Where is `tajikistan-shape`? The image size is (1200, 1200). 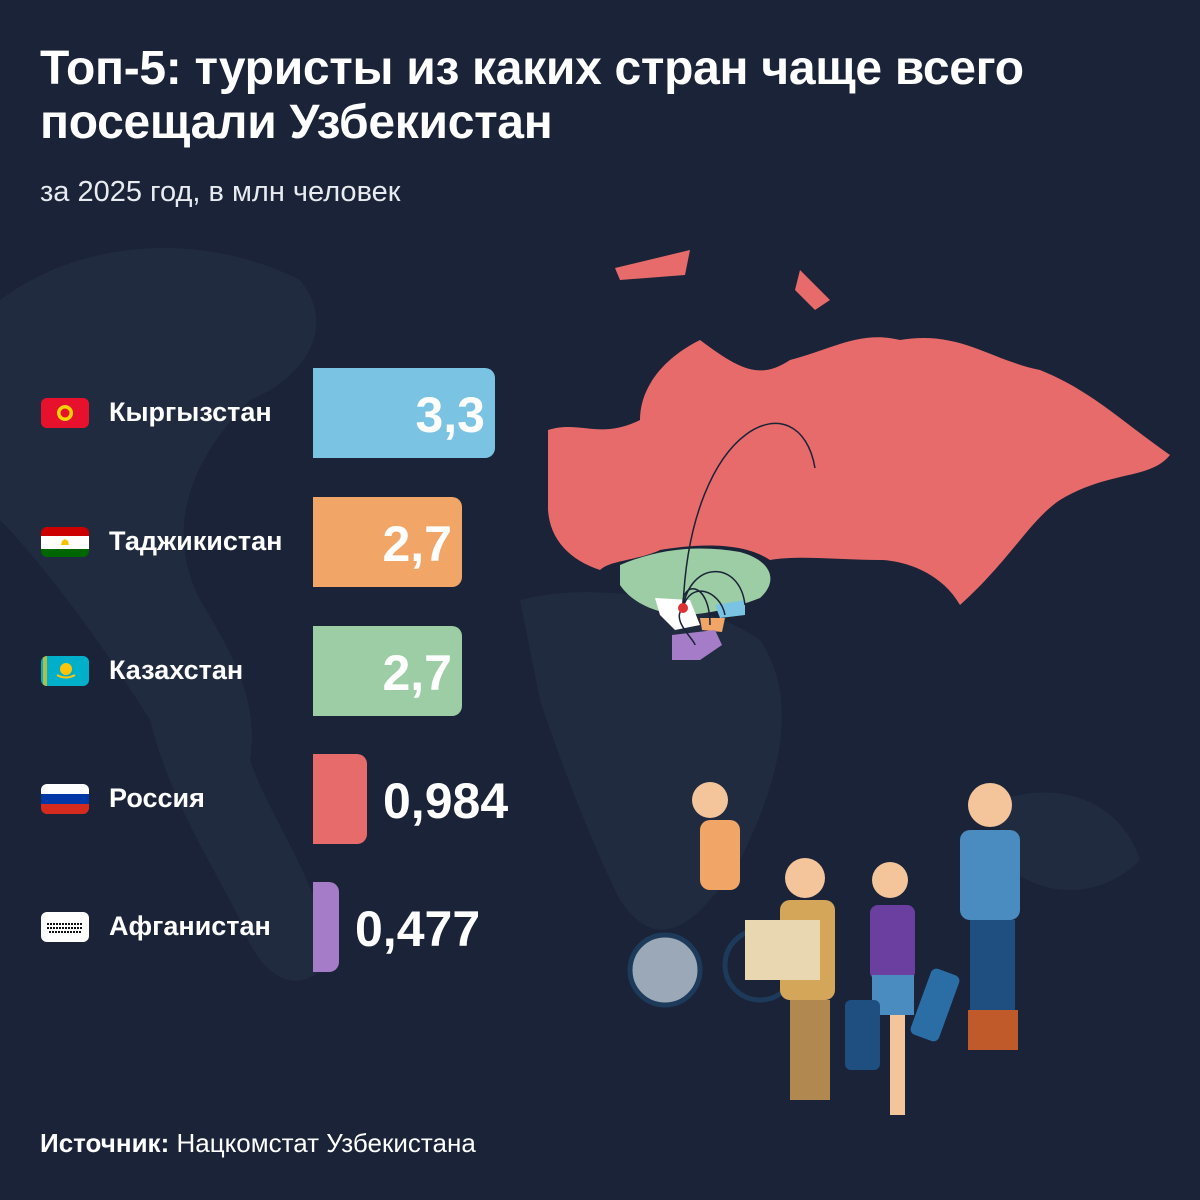
tajikistan-shape is located at coordinates (712, 625).